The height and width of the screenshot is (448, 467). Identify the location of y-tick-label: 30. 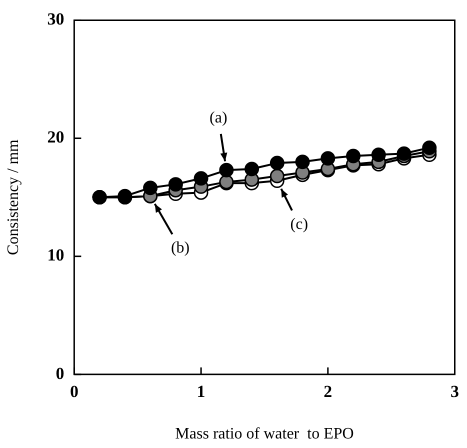
(55, 19).